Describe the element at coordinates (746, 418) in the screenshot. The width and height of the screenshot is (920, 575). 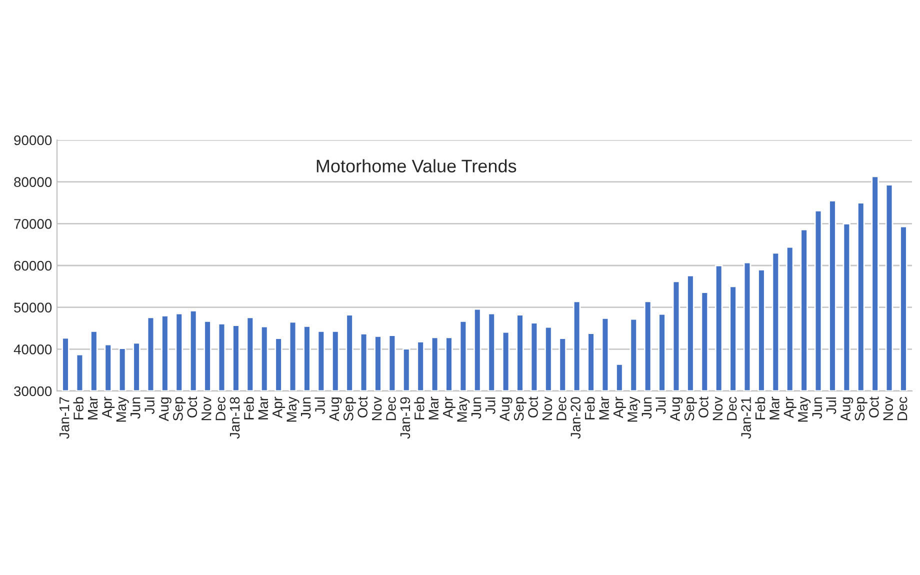
I see `x-tick-label: Jan-21` at that location.